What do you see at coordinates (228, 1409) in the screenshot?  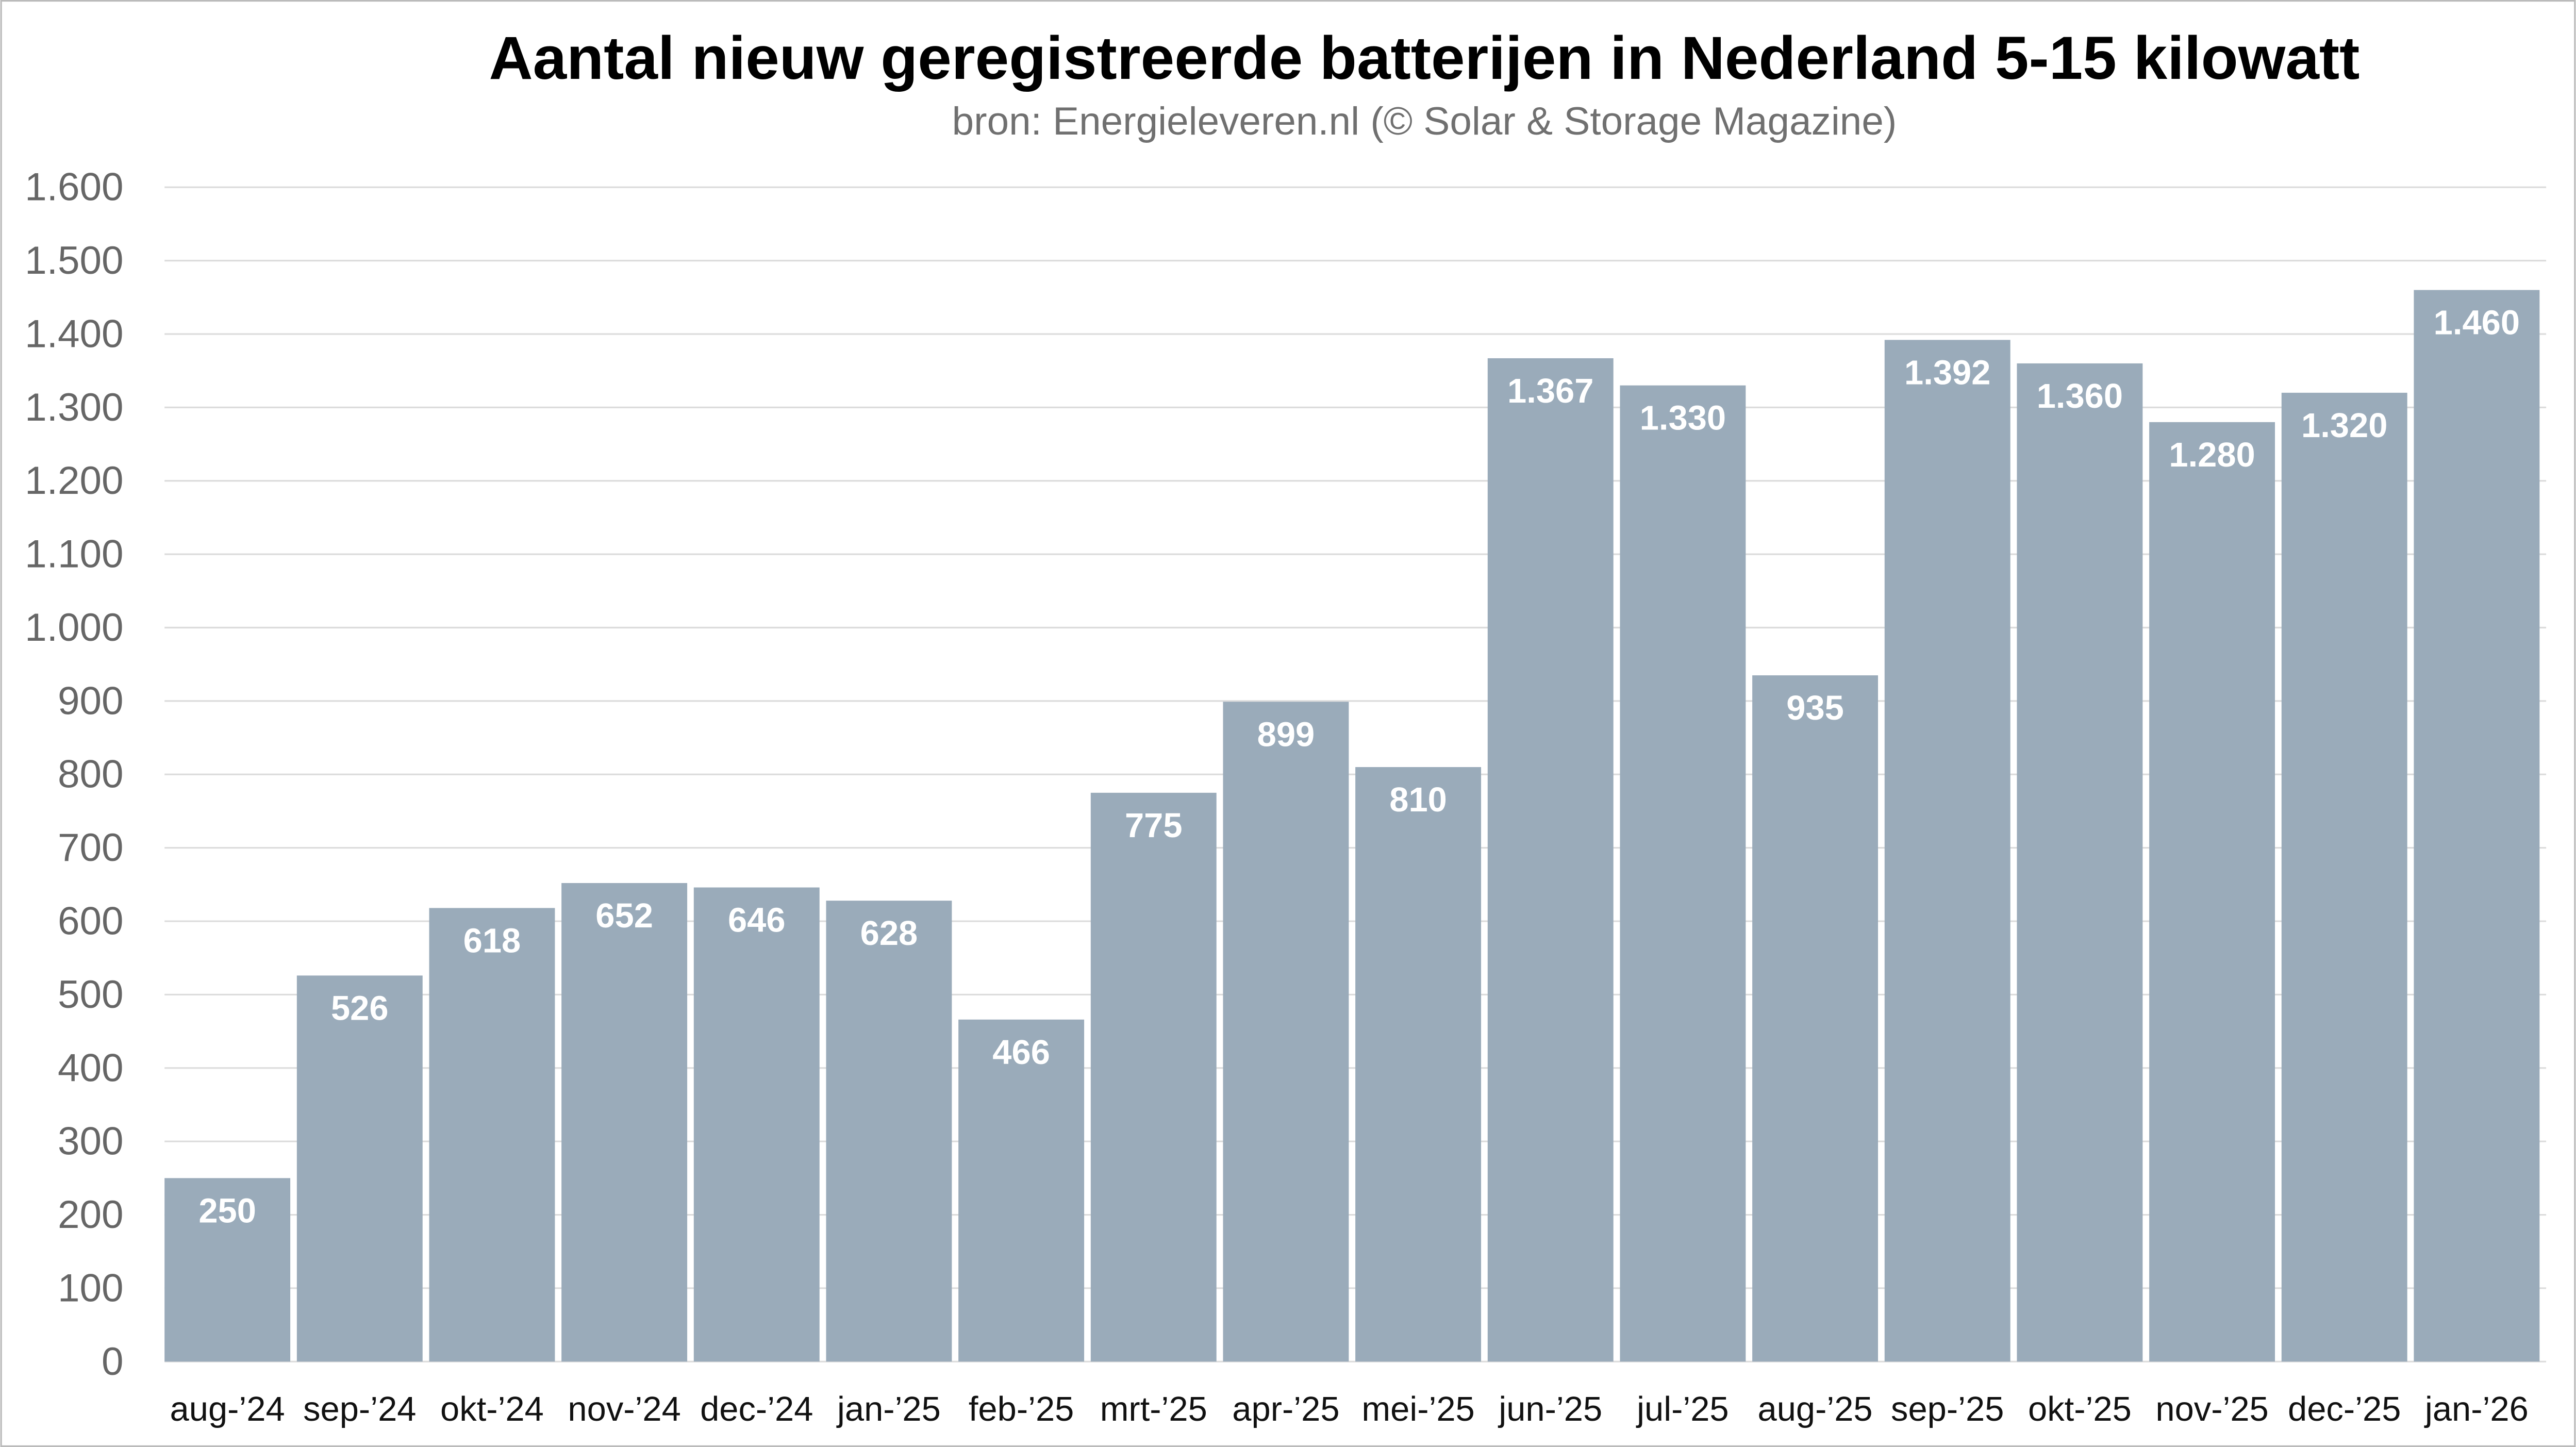 I see `x-tick-label: aug-’24` at bounding box center [228, 1409].